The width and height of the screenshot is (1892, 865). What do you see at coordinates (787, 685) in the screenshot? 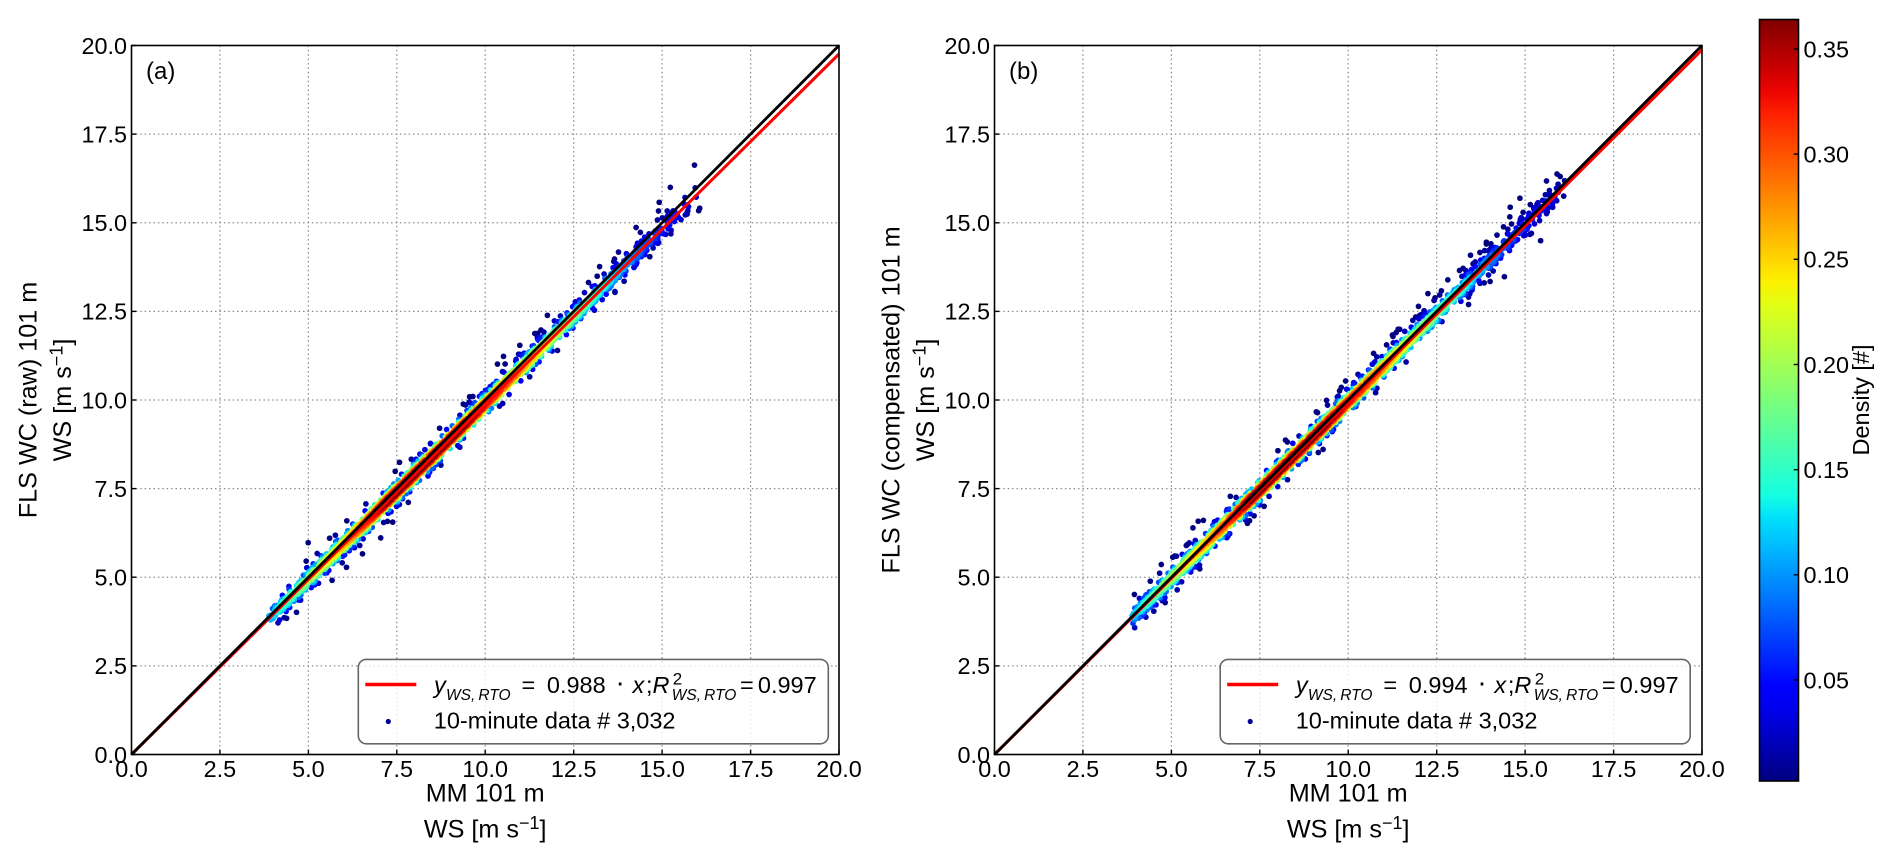
I see `svg-text: 0.997` at bounding box center [787, 685].